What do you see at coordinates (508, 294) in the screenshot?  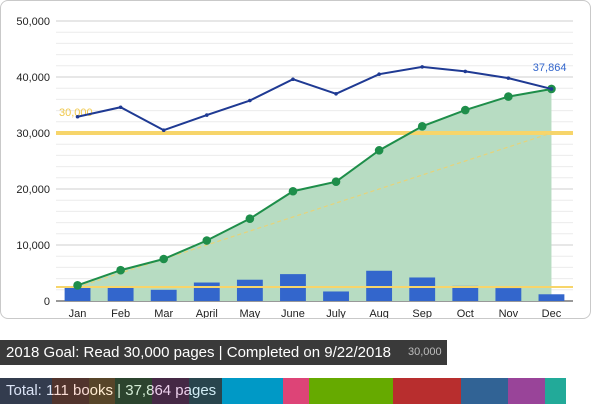 I see `bar-nov` at bounding box center [508, 294].